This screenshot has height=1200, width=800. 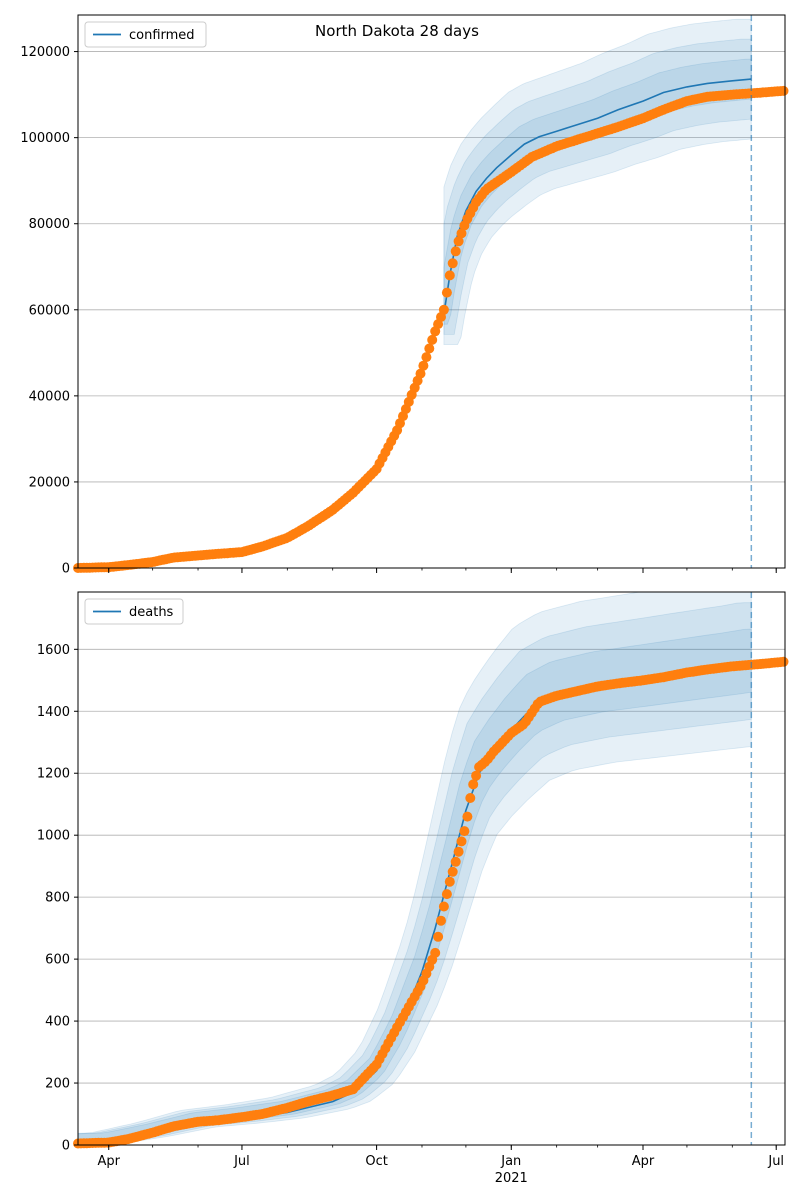 What do you see at coordinates (376, 1161) in the screenshot?
I see `x-tick-label: Oct` at bounding box center [376, 1161].